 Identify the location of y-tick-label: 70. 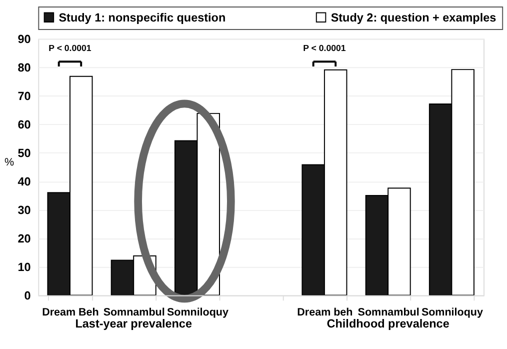
(25, 97).